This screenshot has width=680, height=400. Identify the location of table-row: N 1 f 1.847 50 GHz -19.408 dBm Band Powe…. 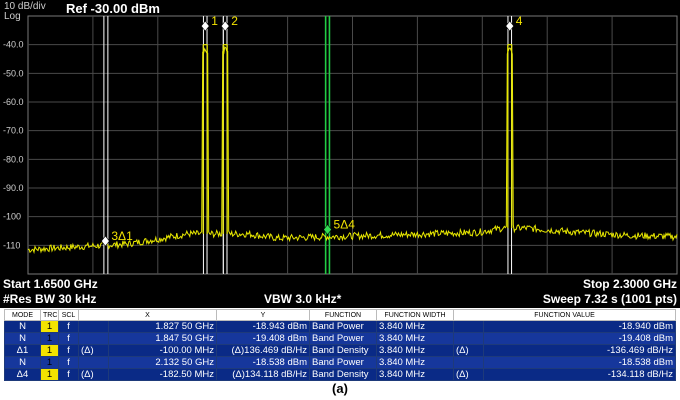
(340, 338).